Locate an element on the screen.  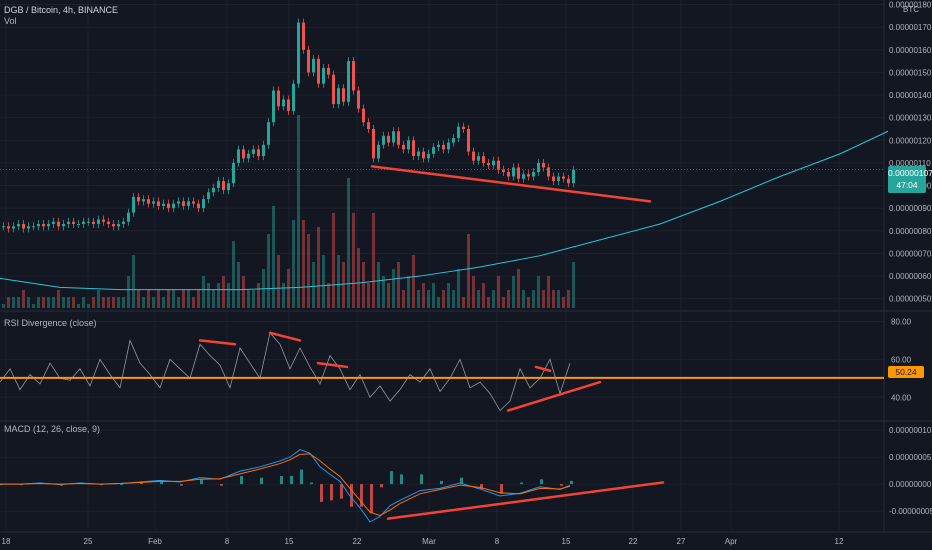
rsi-tick-label: 60.00 is located at coordinates (901, 359).